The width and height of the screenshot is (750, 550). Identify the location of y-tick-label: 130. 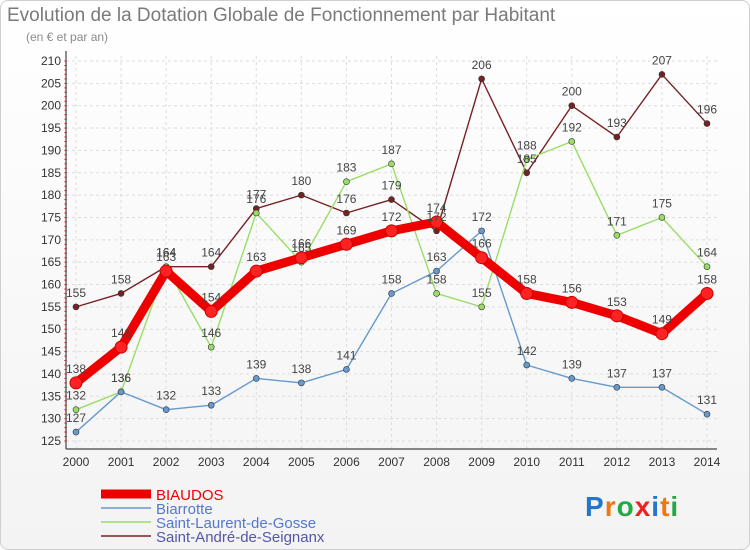
(51, 419).